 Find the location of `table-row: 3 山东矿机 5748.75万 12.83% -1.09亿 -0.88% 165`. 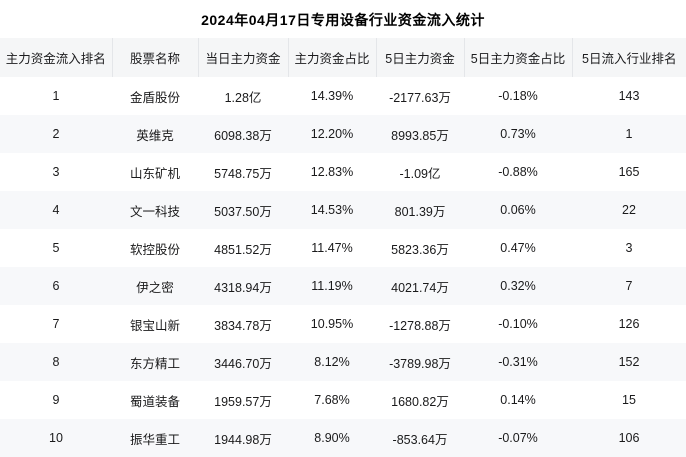

table-row: 3 山东矿机 5748.75万 12.83% -1.09亿 -0.88% 165 is located at coordinates (343, 172).